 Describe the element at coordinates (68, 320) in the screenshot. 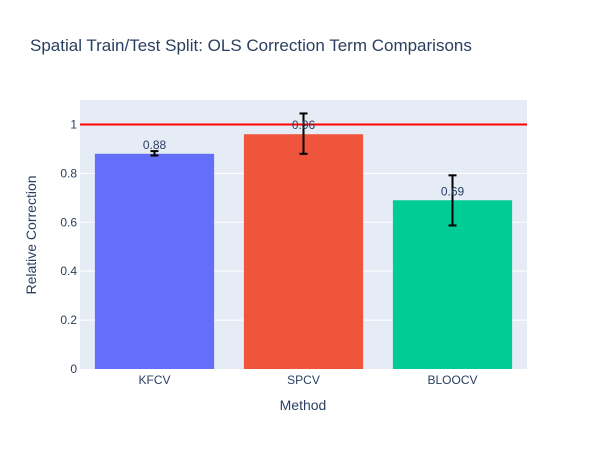

I see `y-tick-label: 0.2` at that location.